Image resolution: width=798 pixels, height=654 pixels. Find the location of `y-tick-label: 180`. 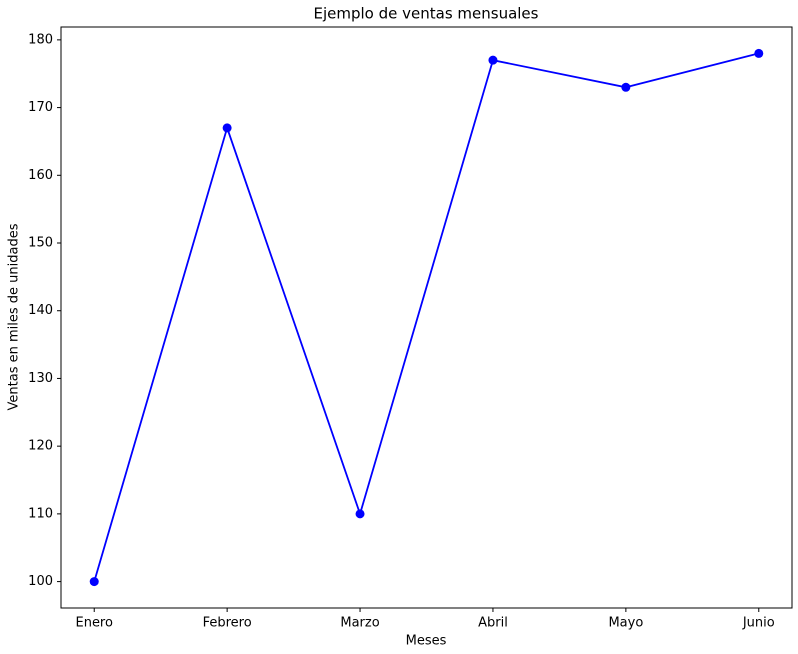

y-tick-label: 180 is located at coordinates (40, 39).